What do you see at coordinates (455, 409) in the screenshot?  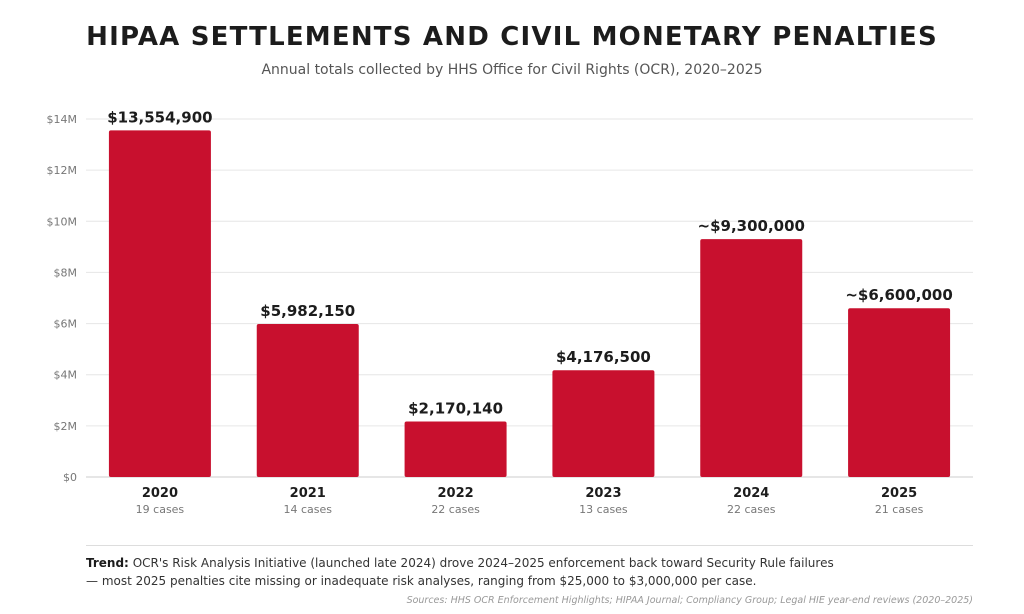 I see `data-label: $2,170,140` at bounding box center [455, 409].